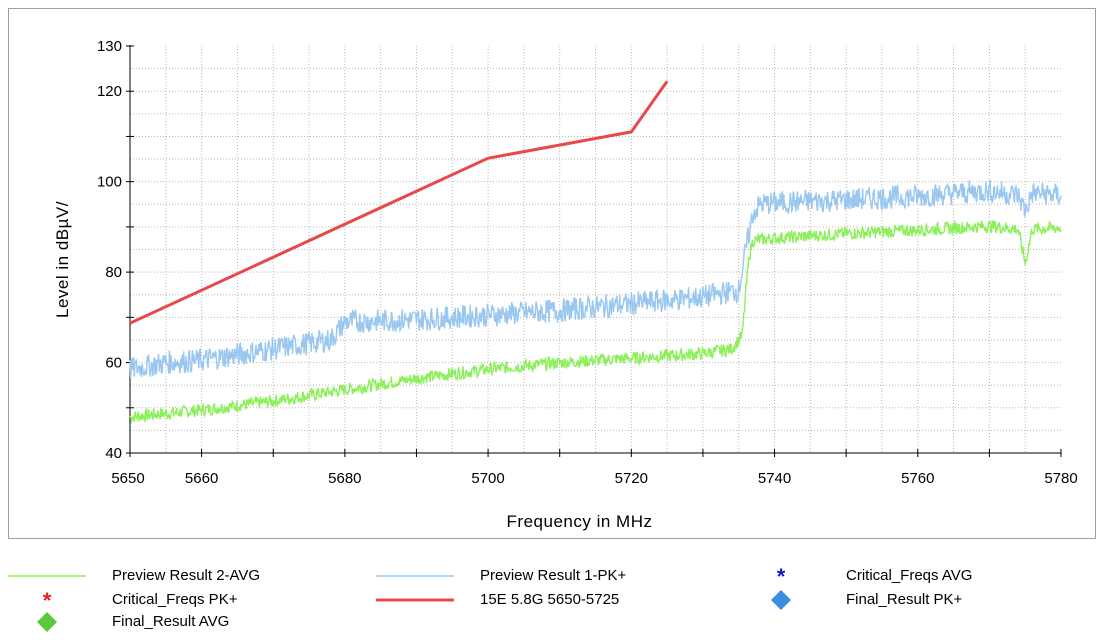 Image resolution: width=1104 pixels, height=640 pixels. Describe the element at coordinates (774, 478) in the screenshot. I see `x-tick-label: 5740` at that location.